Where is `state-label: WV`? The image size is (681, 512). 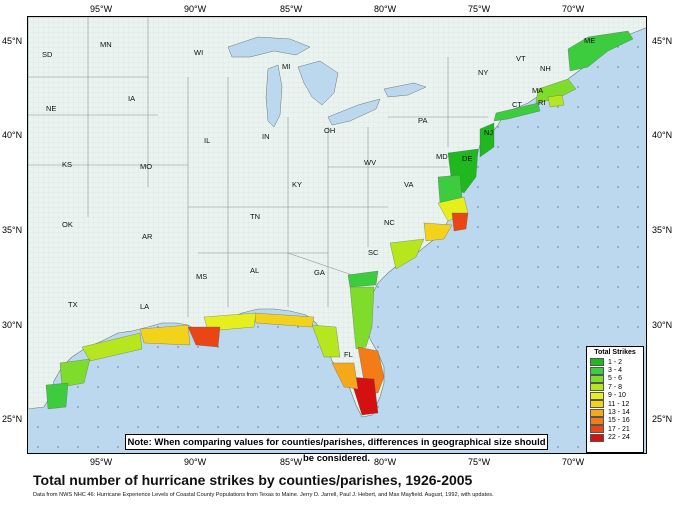 state-label: WV is located at coordinates (370, 162).